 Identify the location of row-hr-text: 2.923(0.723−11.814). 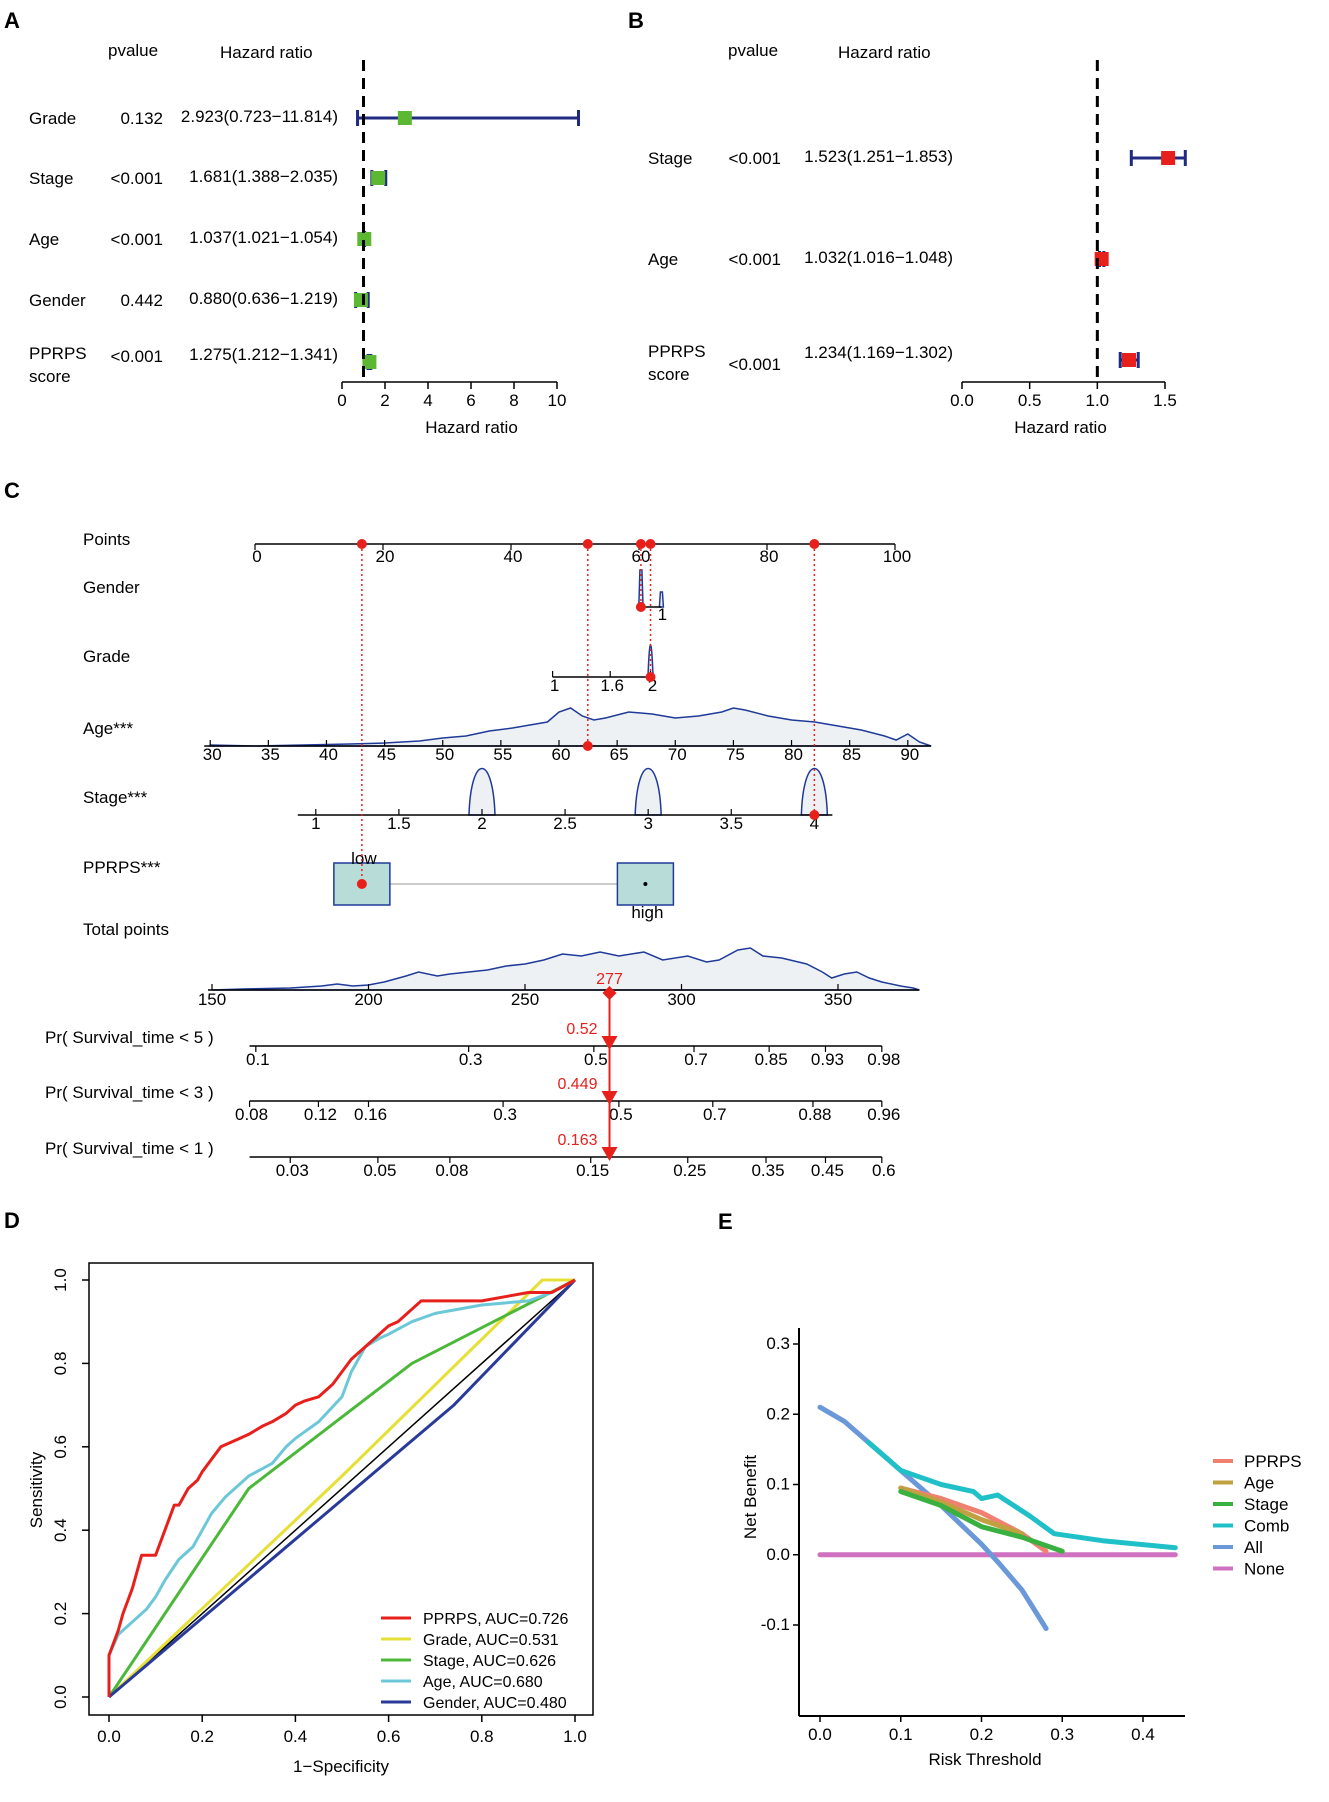
(259, 116).